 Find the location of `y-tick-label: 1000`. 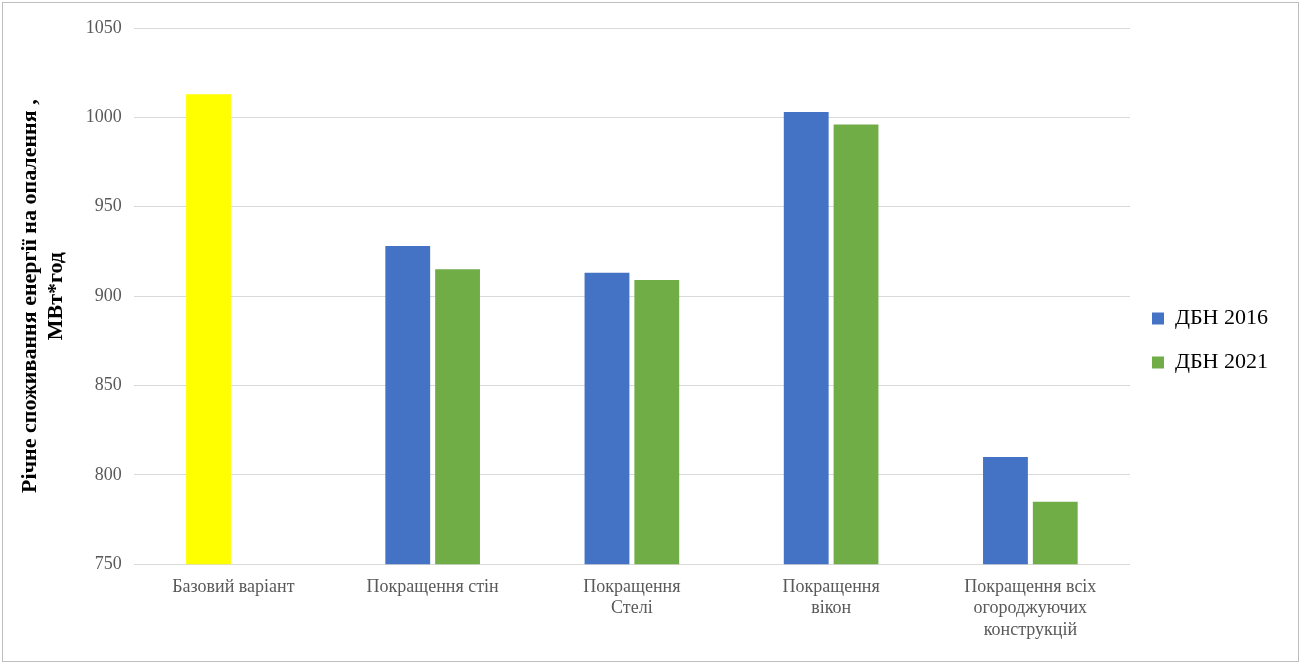

y-tick-label: 1000 is located at coordinates (103, 116).